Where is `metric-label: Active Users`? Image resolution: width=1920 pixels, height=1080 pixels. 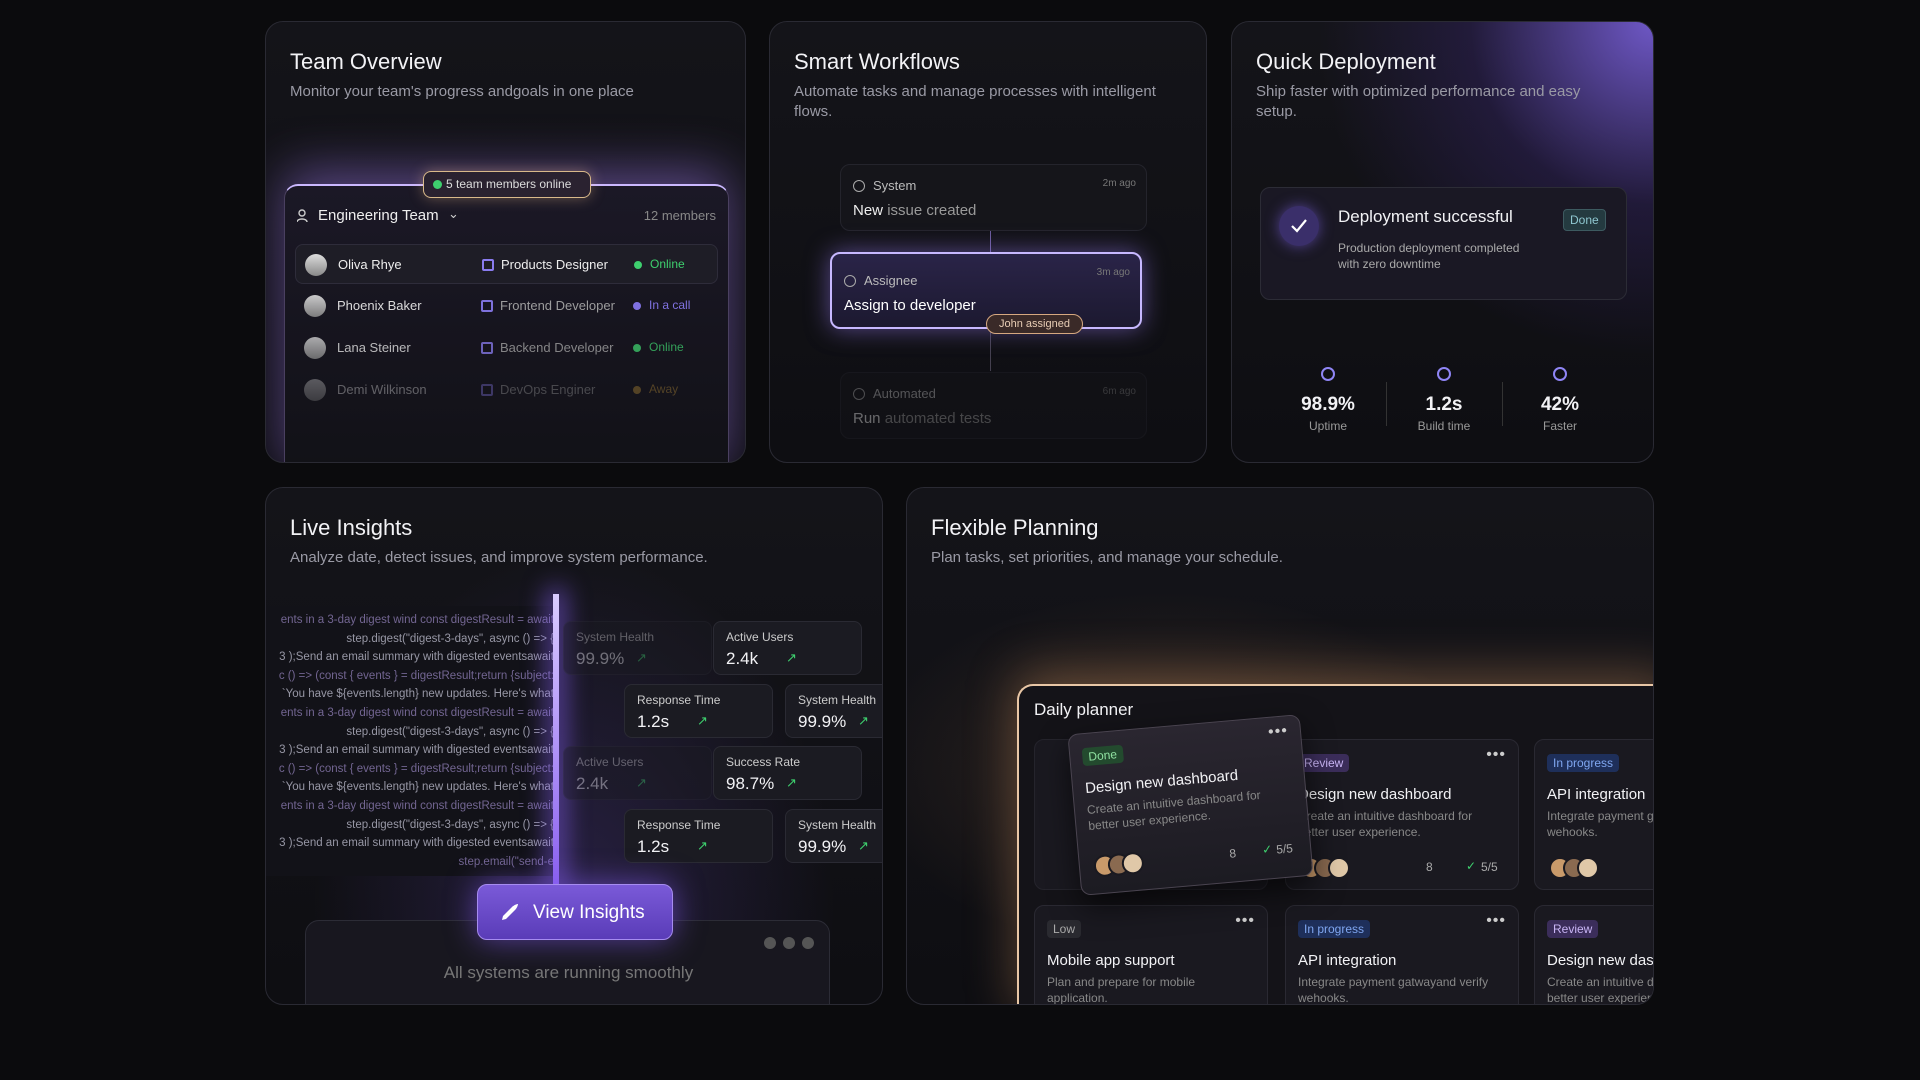 metric-label: Active Users is located at coordinates (610, 762).